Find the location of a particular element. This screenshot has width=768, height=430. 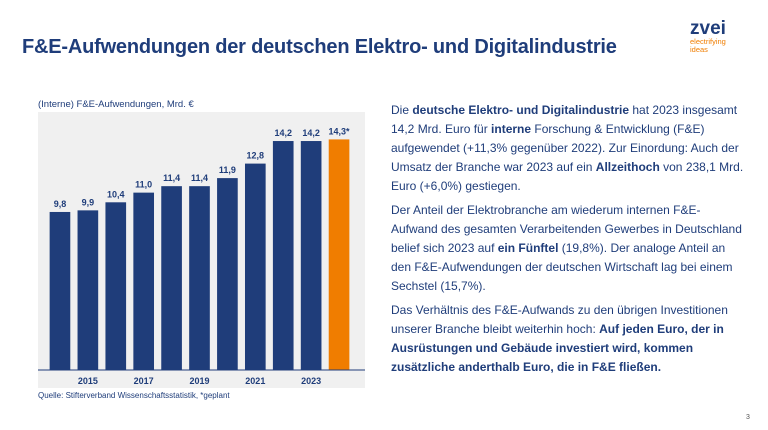

bar-value-label: 11,9 is located at coordinates (227, 170).